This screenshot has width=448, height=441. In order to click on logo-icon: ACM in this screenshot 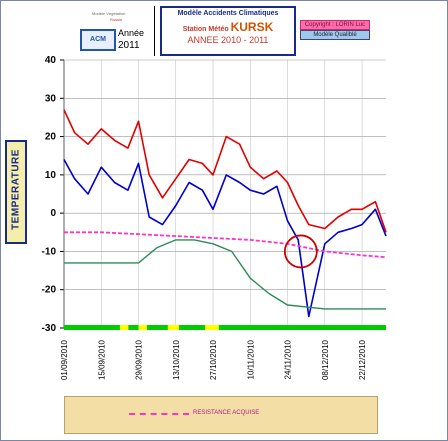, I will do `click(98, 40)`.